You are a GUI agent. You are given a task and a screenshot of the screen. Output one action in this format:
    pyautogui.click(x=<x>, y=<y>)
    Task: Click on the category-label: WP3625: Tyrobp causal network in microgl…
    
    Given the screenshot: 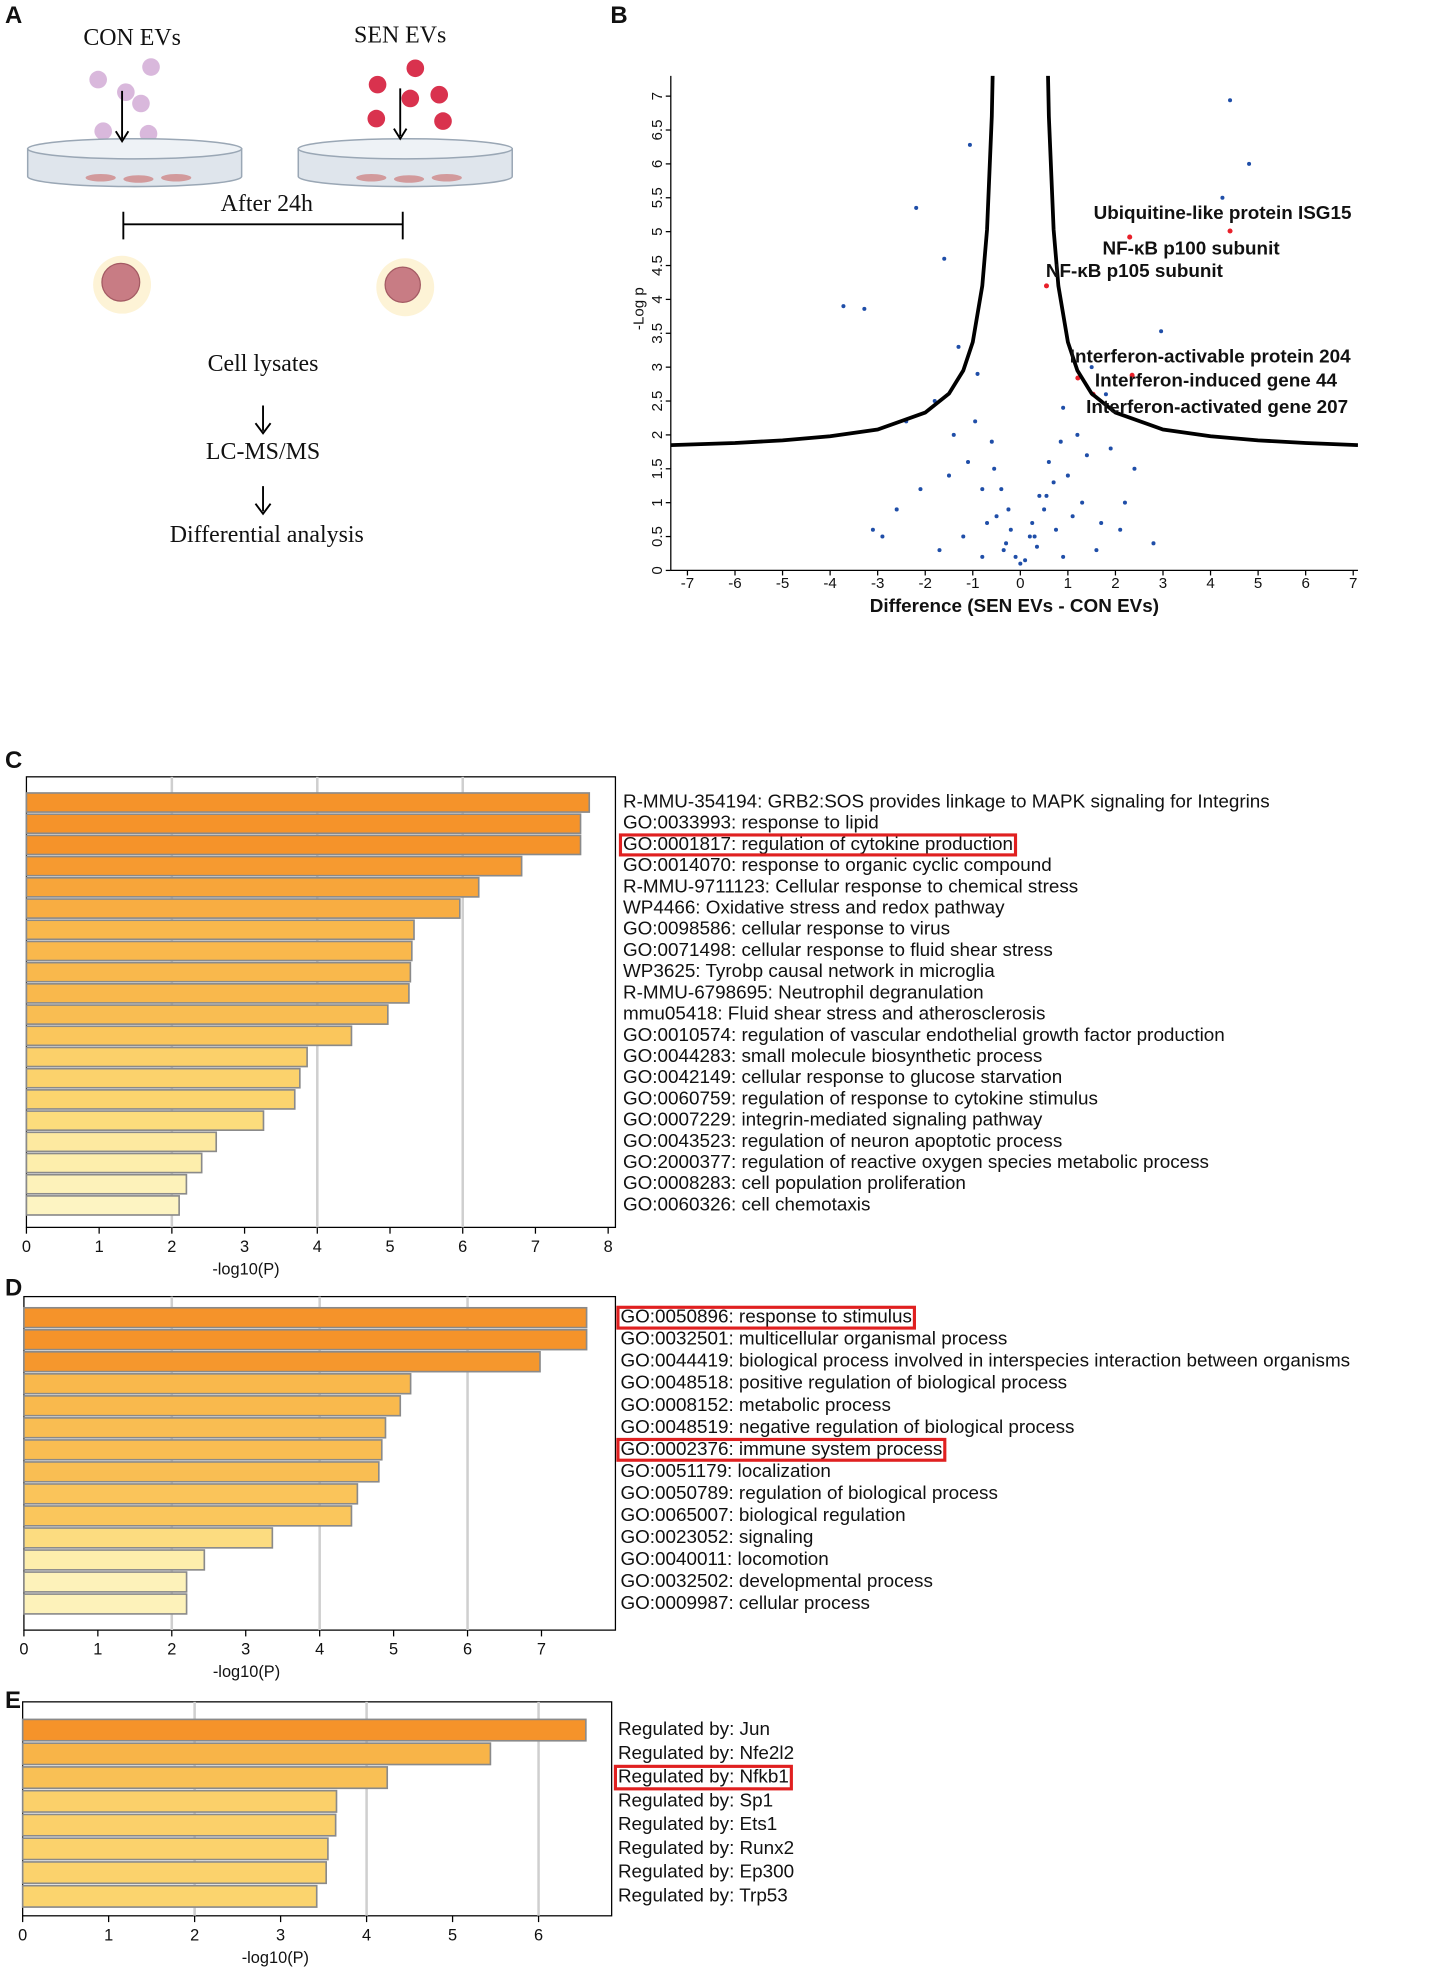 What is the action you would take?
    pyautogui.click(x=809, y=970)
    